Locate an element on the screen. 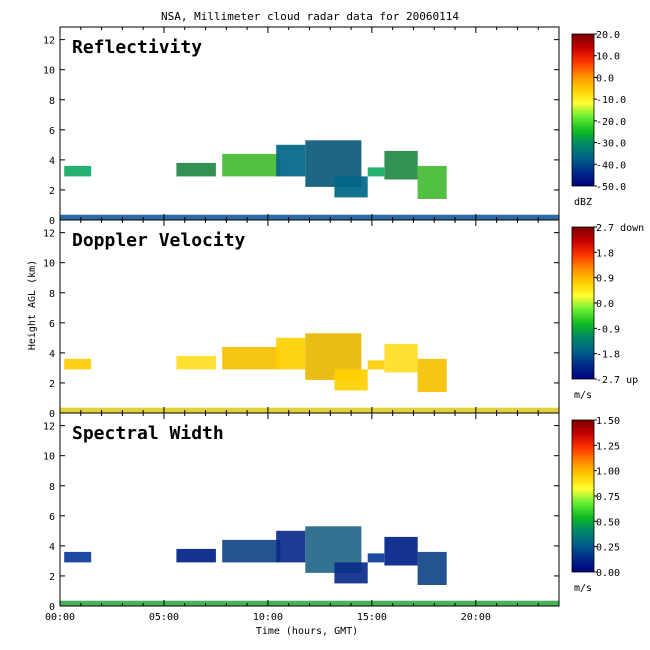 The height and width of the screenshot is (650, 650). colorbar-label: 1.50 is located at coordinates (608, 421).